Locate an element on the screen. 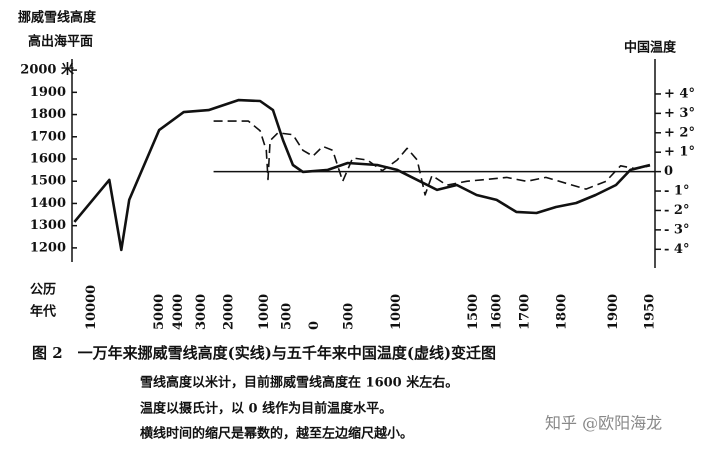 The height and width of the screenshot is (453, 720). note: 雪线高度以米计，目前挪威雪线高度在 1600 米左右。 is located at coordinates (299, 383).